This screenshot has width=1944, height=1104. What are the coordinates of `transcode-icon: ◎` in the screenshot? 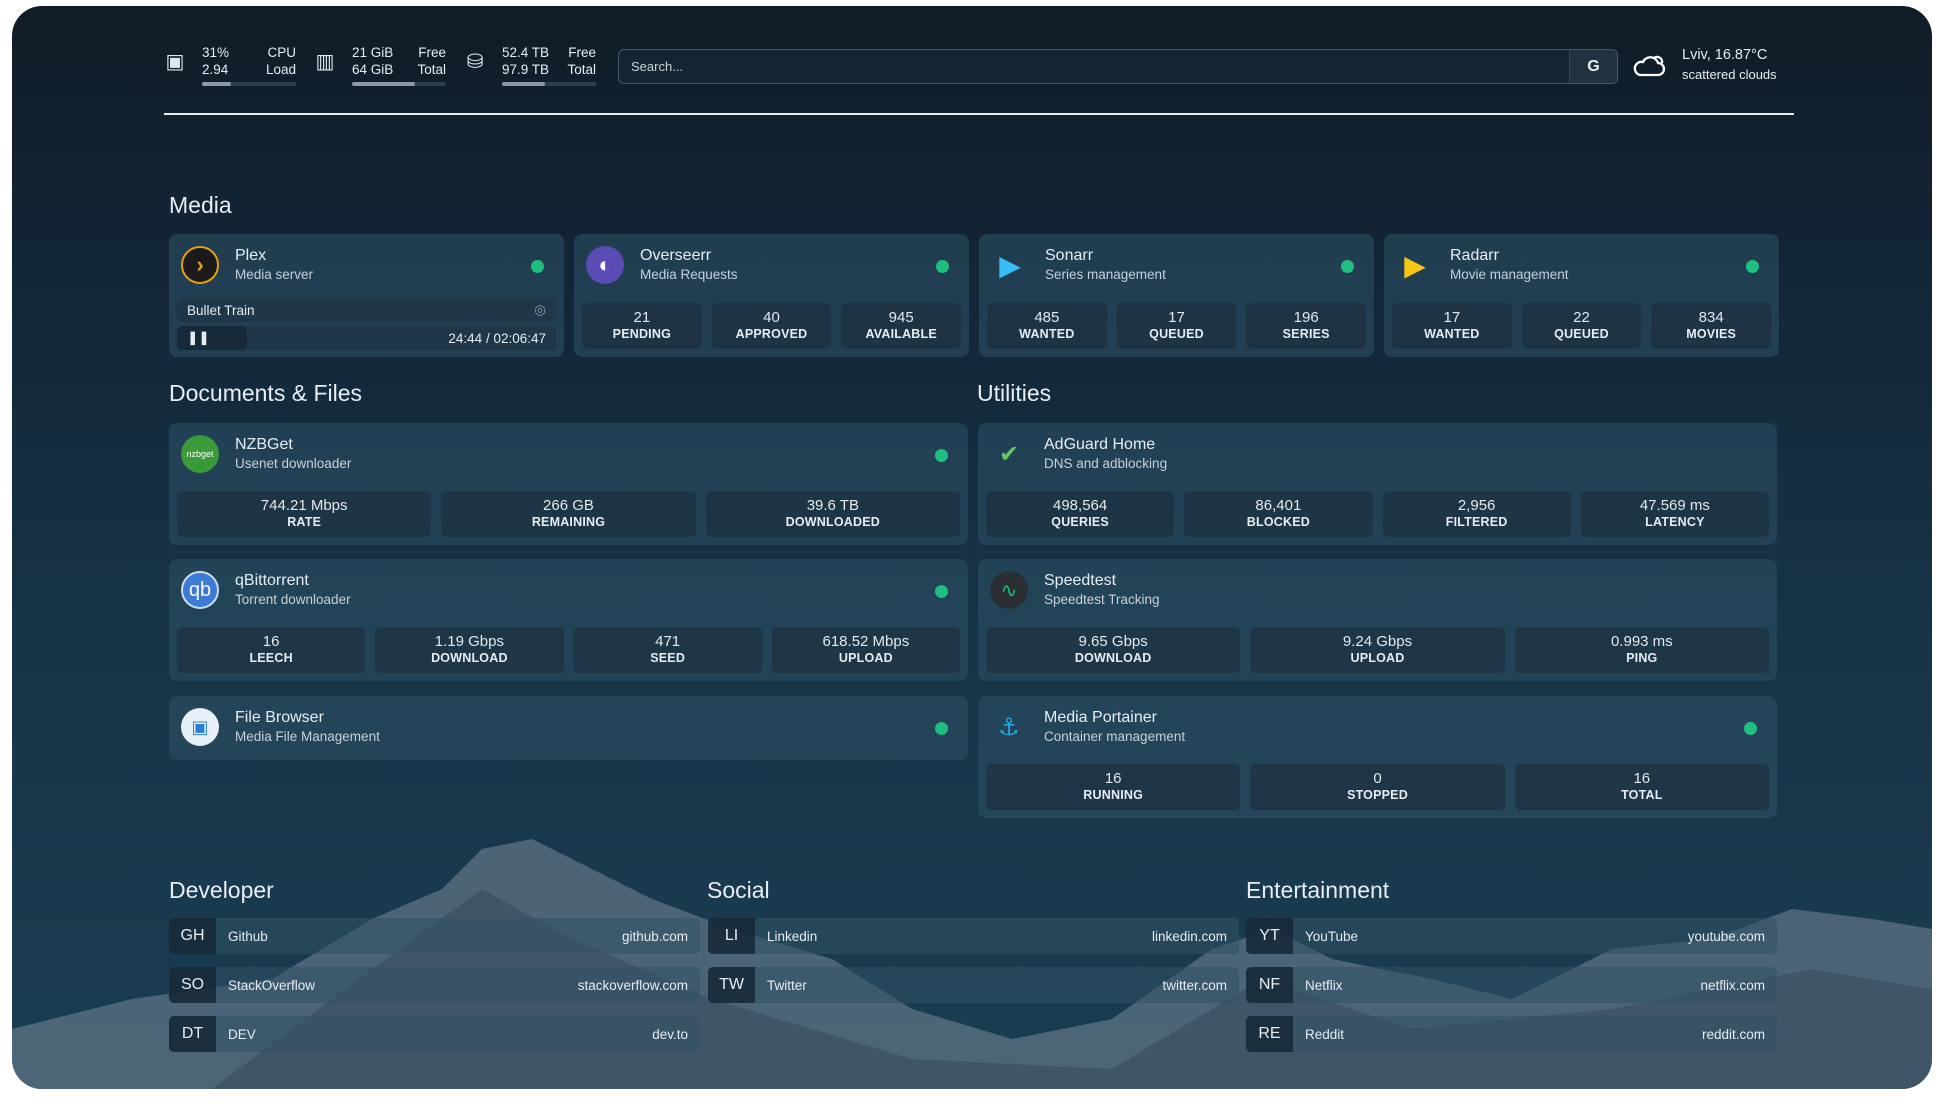 It's located at (540, 309).